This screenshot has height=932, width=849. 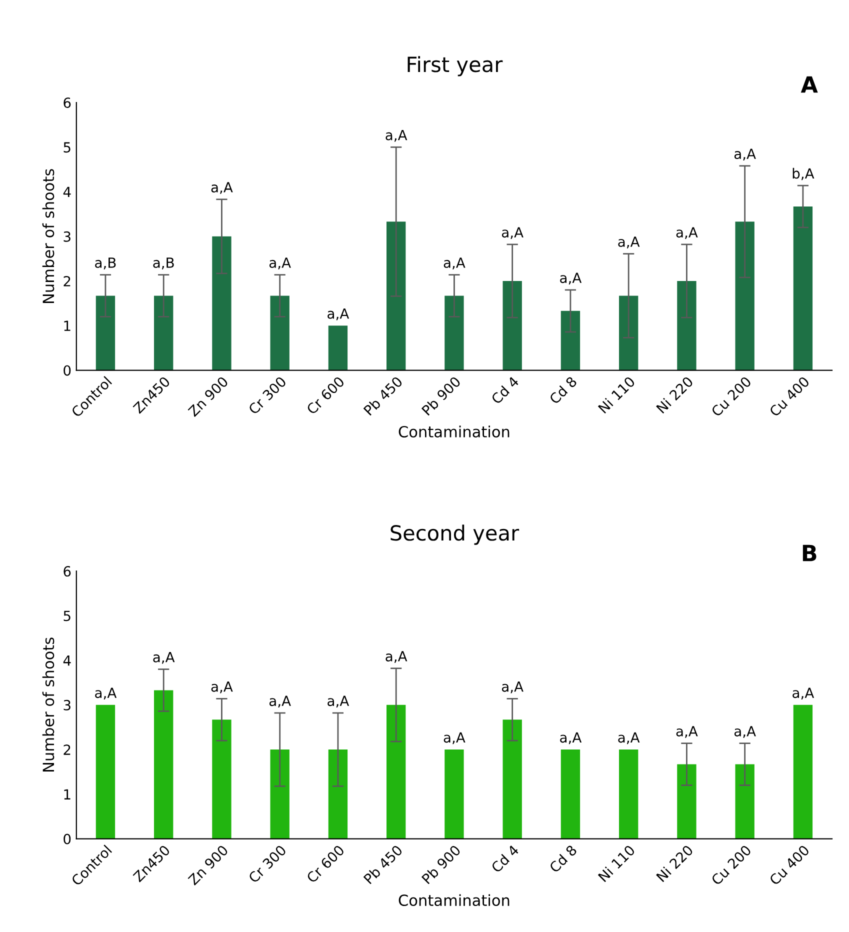 What do you see at coordinates (809, 553) in the screenshot?
I see `text: B` at bounding box center [809, 553].